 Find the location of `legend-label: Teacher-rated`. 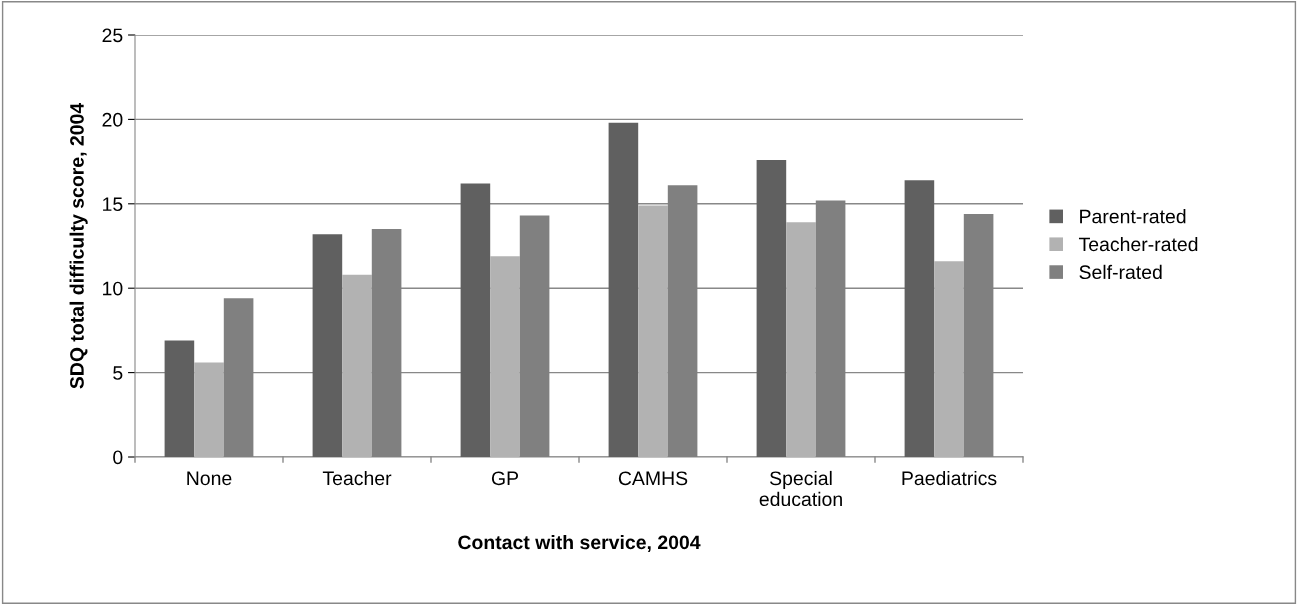

legend-label: Teacher-rated is located at coordinates (1138, 244).